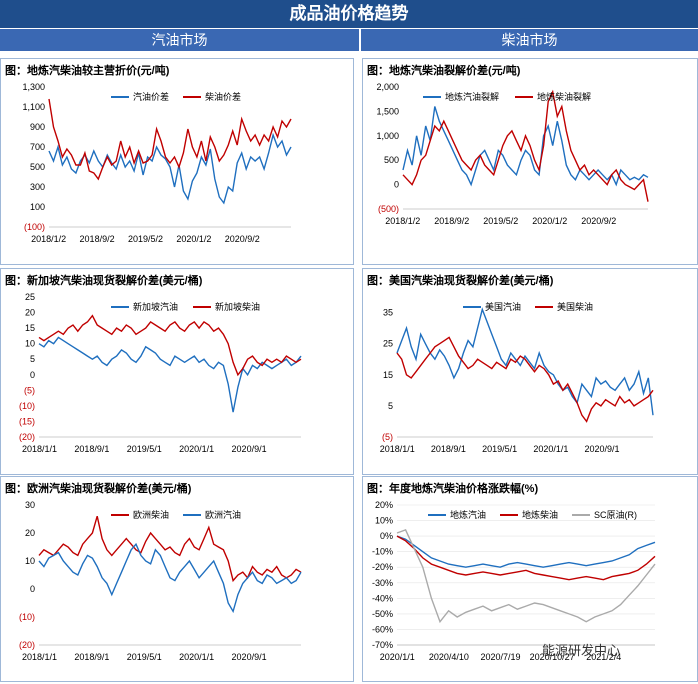 The image size is (698, 684). I want to click on y-tick-label: 1,300, so click(33, 87).